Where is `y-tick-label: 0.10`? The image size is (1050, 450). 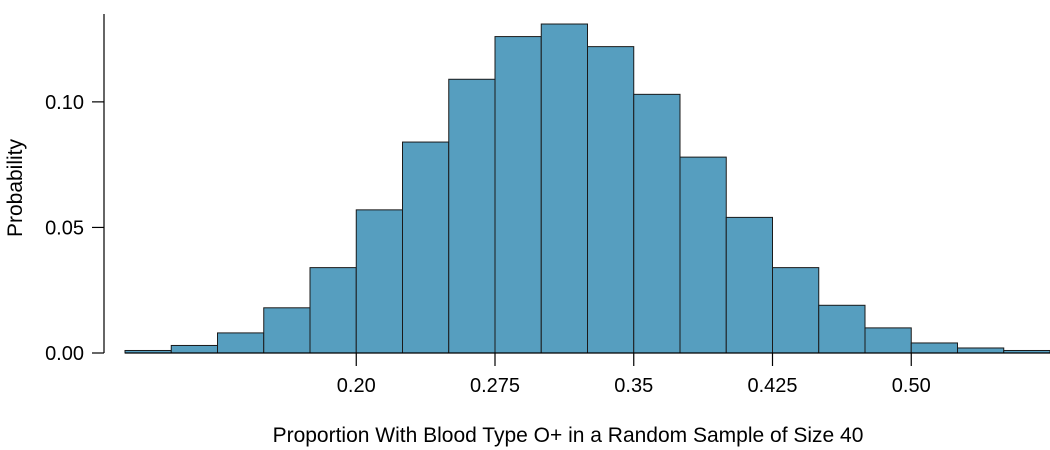 y-tick-label: 0.10 is located at coordinates (64, 103).